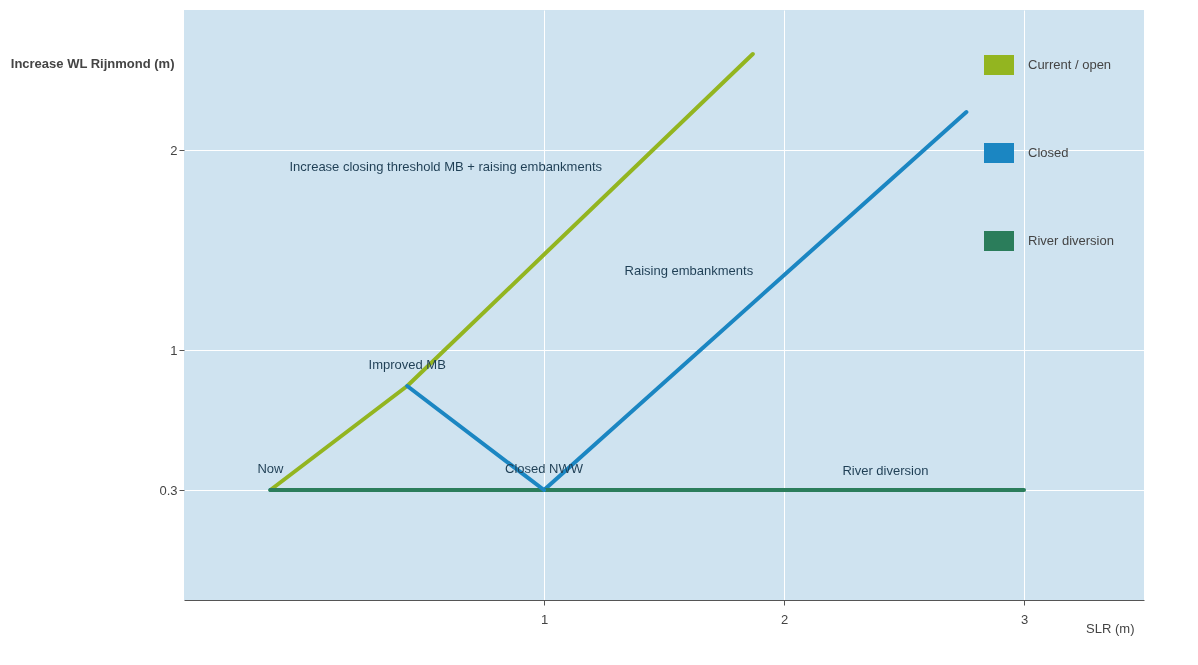 This screenshot has height=665, width=1198. What do you see at coordinates (885, 470) in the screenshot?
I see `annotation: River diversion` at bounding box center [885, 470].